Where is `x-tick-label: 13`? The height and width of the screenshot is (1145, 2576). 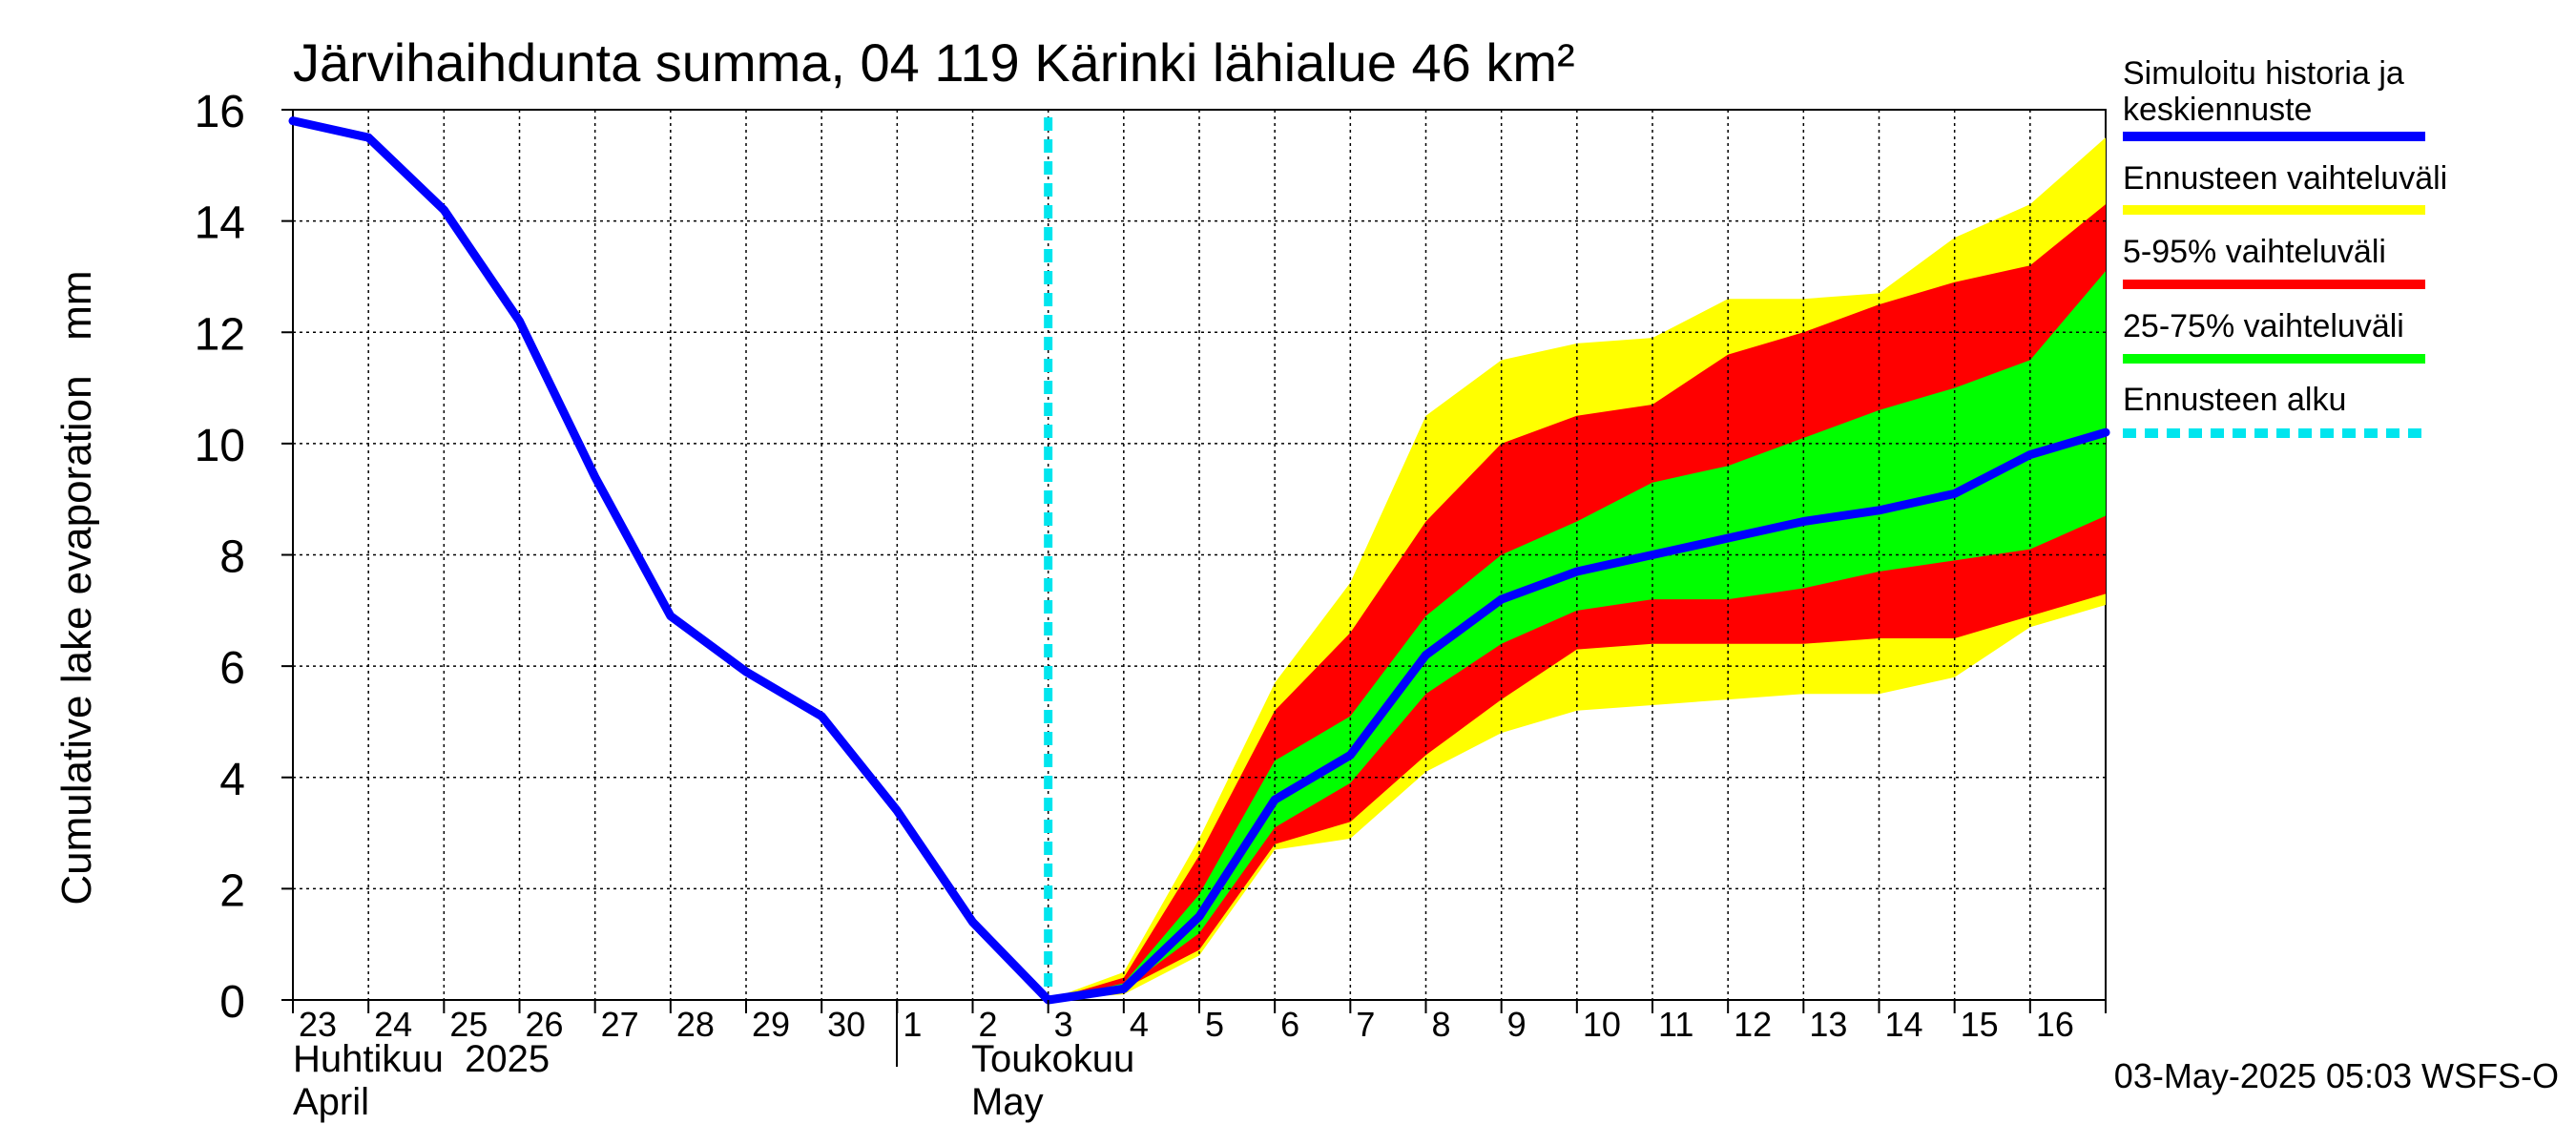
x-tick-label: 13 is located at coordinates (1828, 1025).